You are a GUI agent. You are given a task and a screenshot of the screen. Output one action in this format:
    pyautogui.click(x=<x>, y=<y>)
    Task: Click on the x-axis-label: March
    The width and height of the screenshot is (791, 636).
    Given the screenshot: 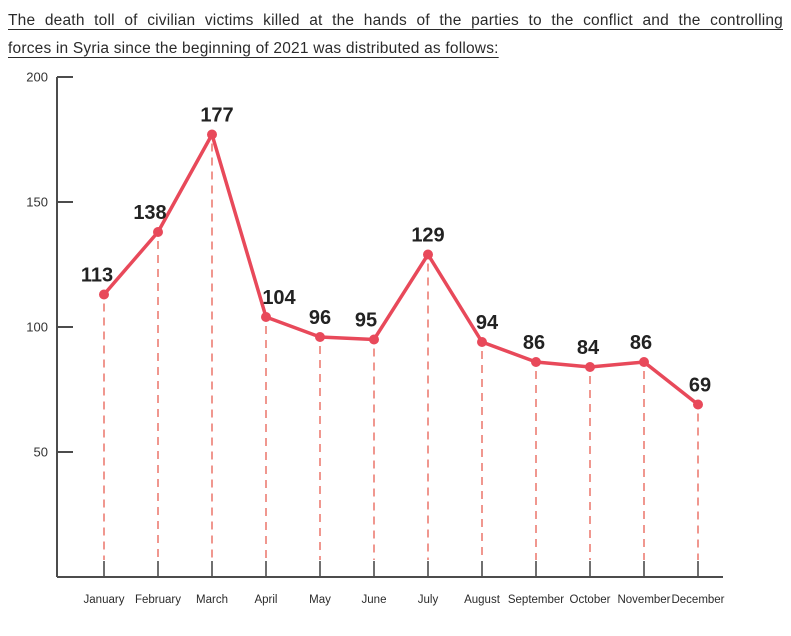 What is the action you would take?
    pyautogui.click(x=212, y=600)
    